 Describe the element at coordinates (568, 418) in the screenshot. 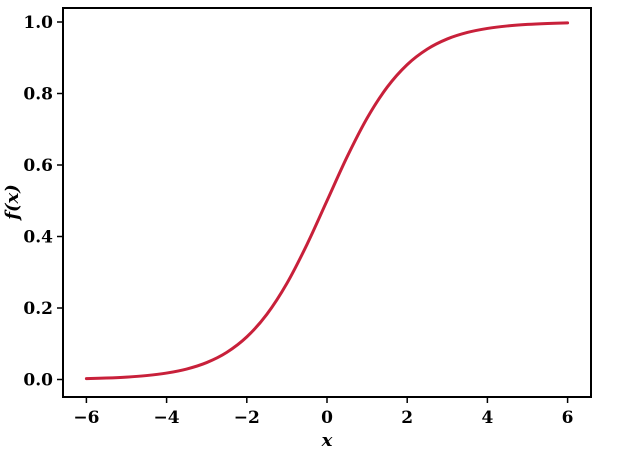

I see `x-tick-label: 6` at that location.